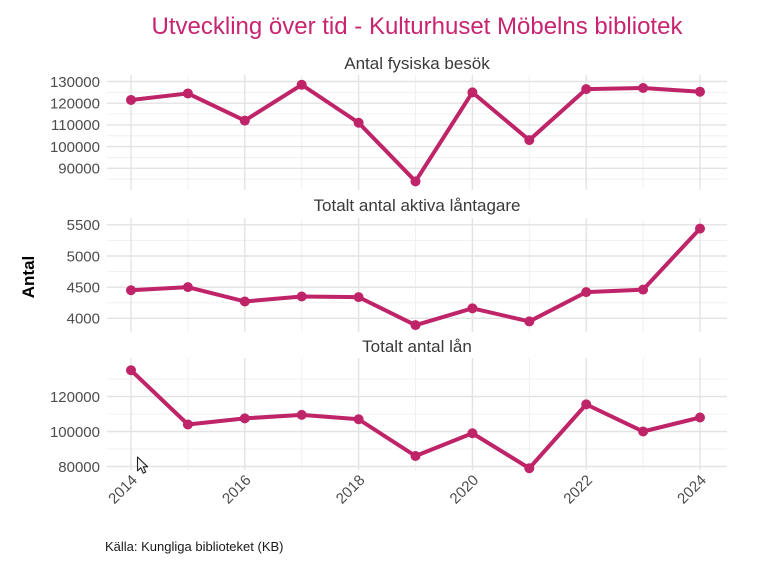  What do you see at coordinates (79, 467) in the screenshot?
I see `y-tick-label: 80000` at bounding box center [79, 467].